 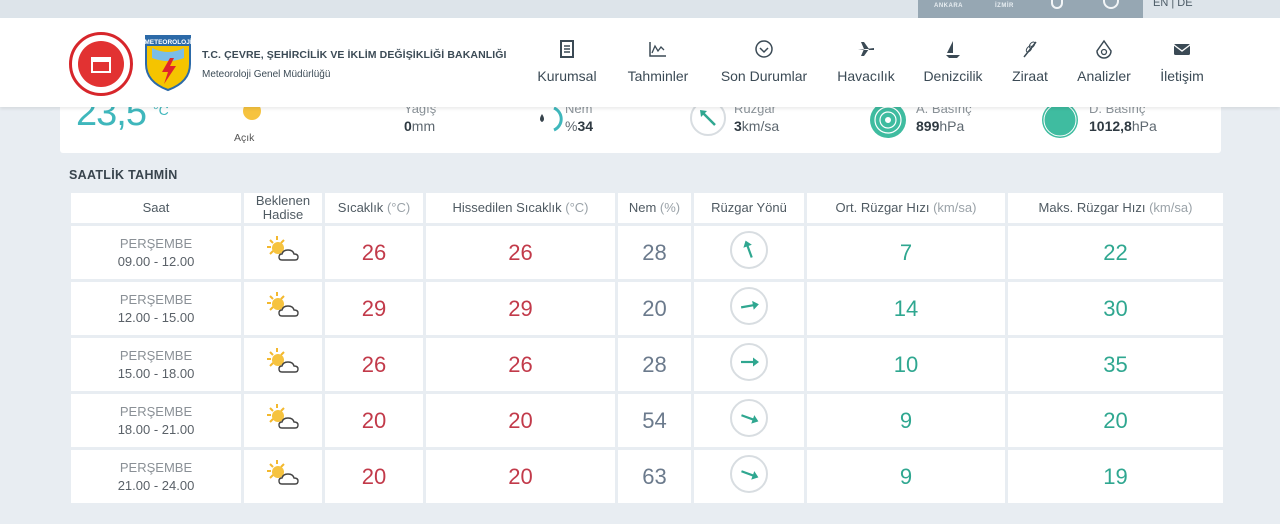 What do you see at coordinates (953, 49) in the screenshot?
I see `sailboat-icon` at bounding box center [953, 49].